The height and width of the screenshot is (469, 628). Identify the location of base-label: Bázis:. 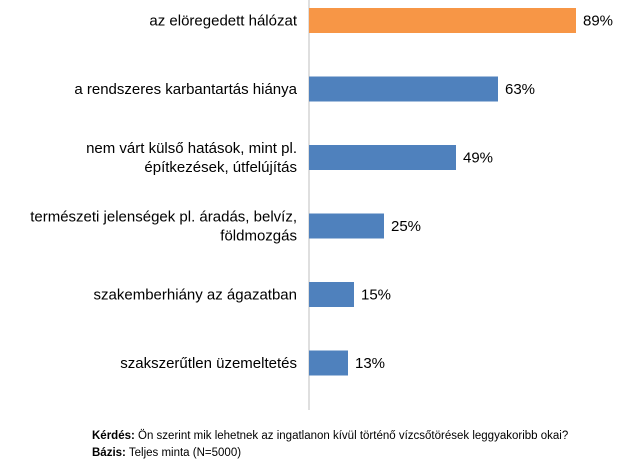
(109, 453).